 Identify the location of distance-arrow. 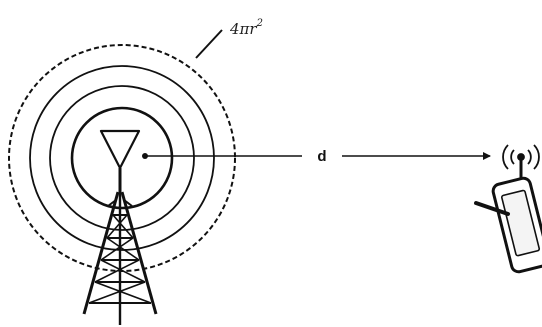
(316, 156).